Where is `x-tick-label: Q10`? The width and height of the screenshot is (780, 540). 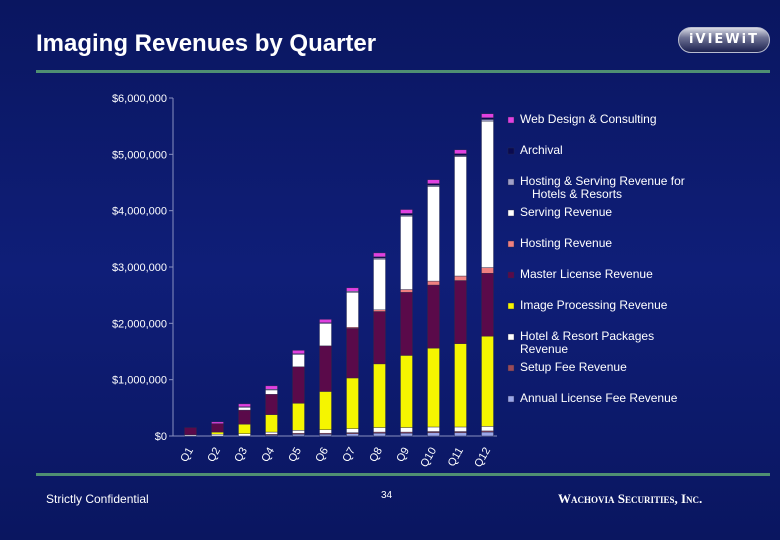 x-tick-label: Q10 is located at coordinates (428, 458).